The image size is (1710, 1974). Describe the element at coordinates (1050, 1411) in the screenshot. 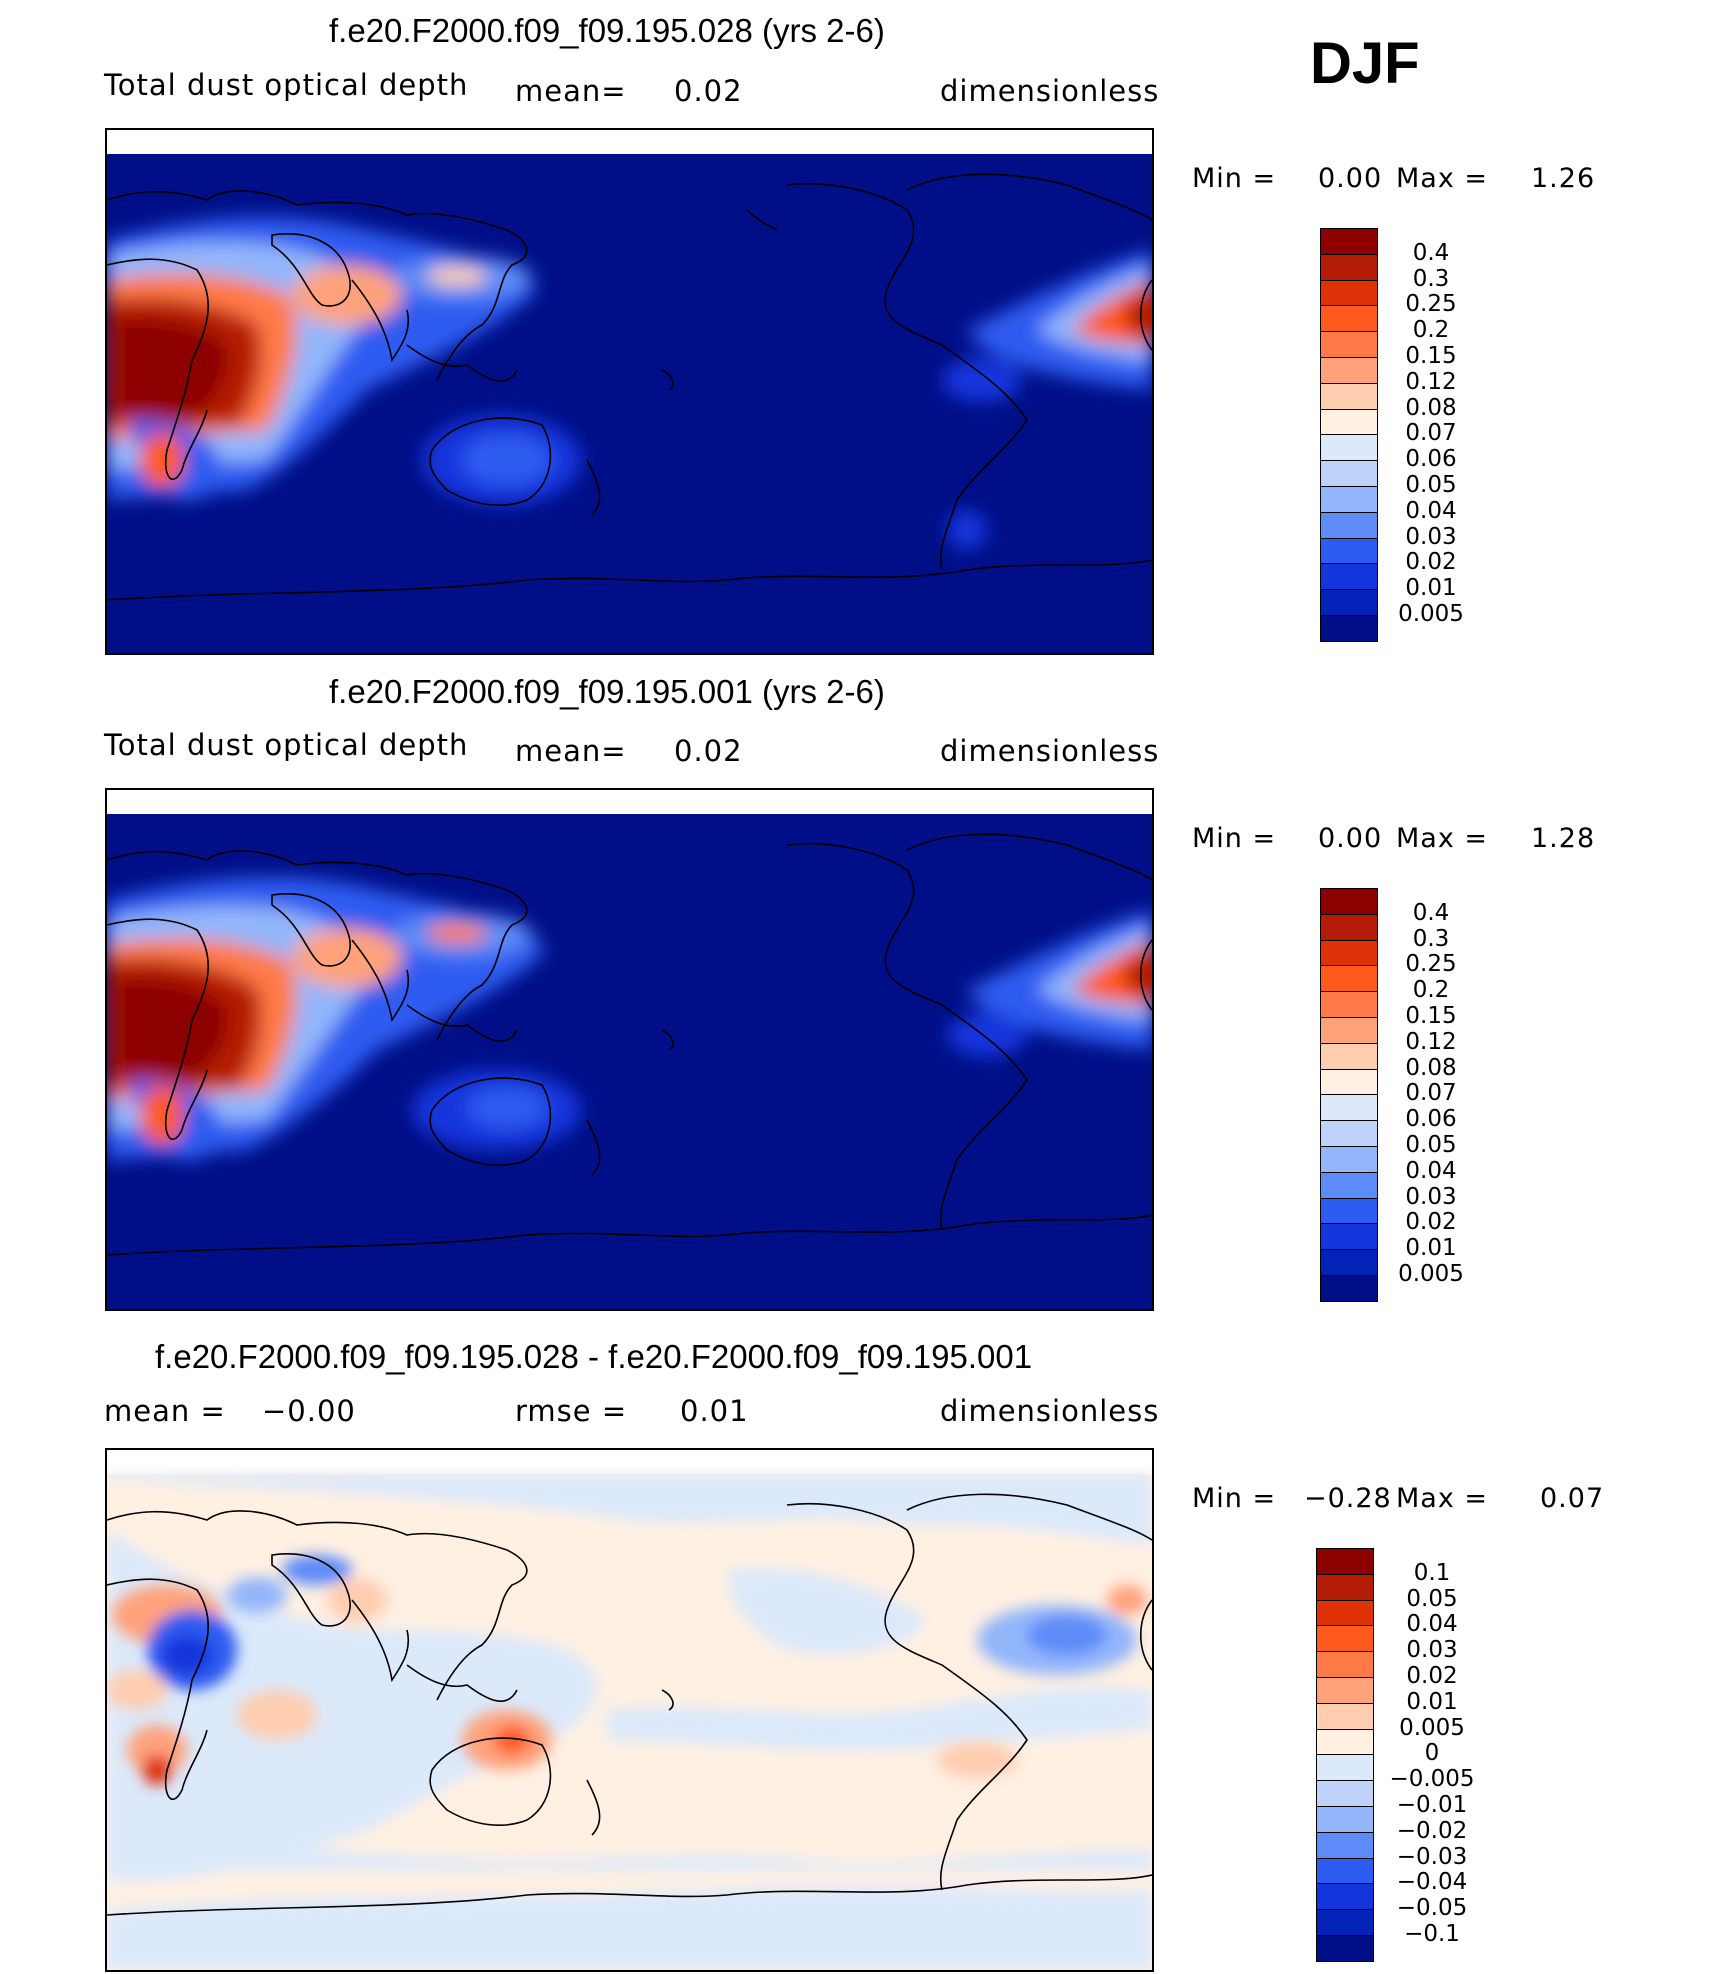

I see `panel3-units: dimensionless` at that location.